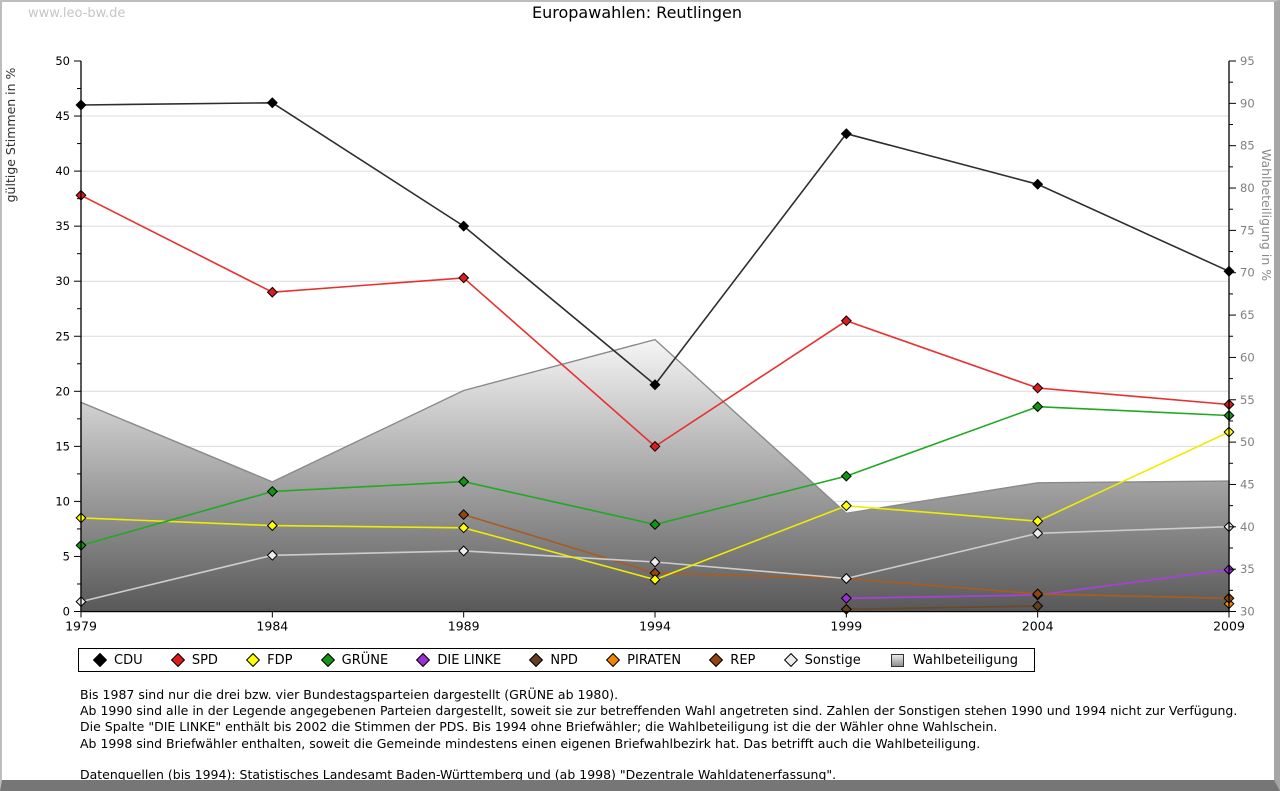  Describe the element at coordinates (1247, 442) in the screenshot. I see `right-tick-label: 50` at that location.